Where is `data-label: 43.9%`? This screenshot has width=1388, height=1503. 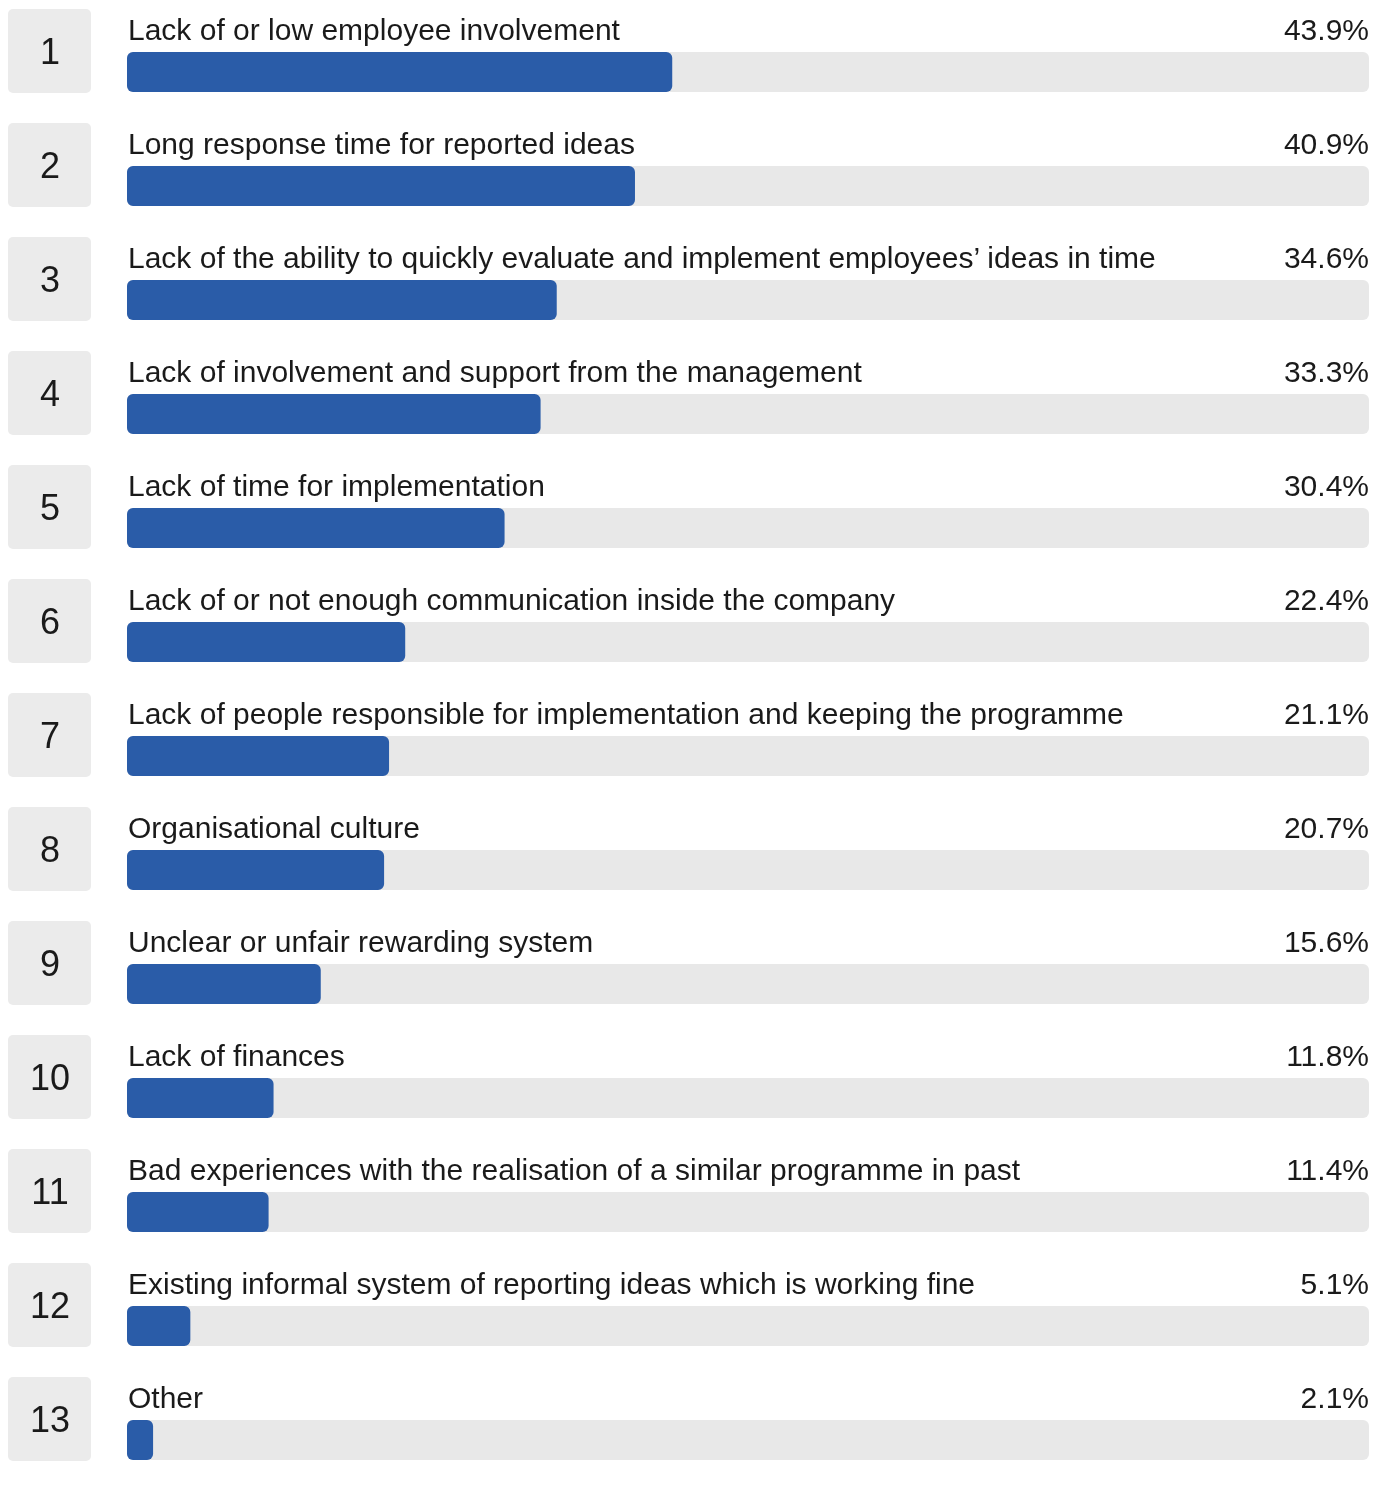 data-label: 43.9% is located at coordinates (1326, 29).